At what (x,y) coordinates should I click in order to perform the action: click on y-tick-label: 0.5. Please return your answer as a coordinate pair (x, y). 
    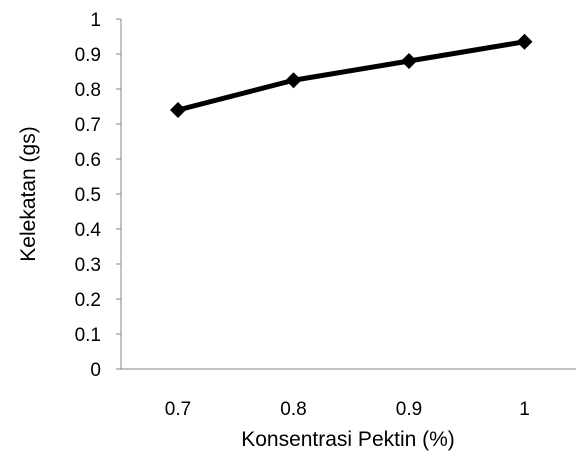
    Looking at the image, I should click on (88, 195).